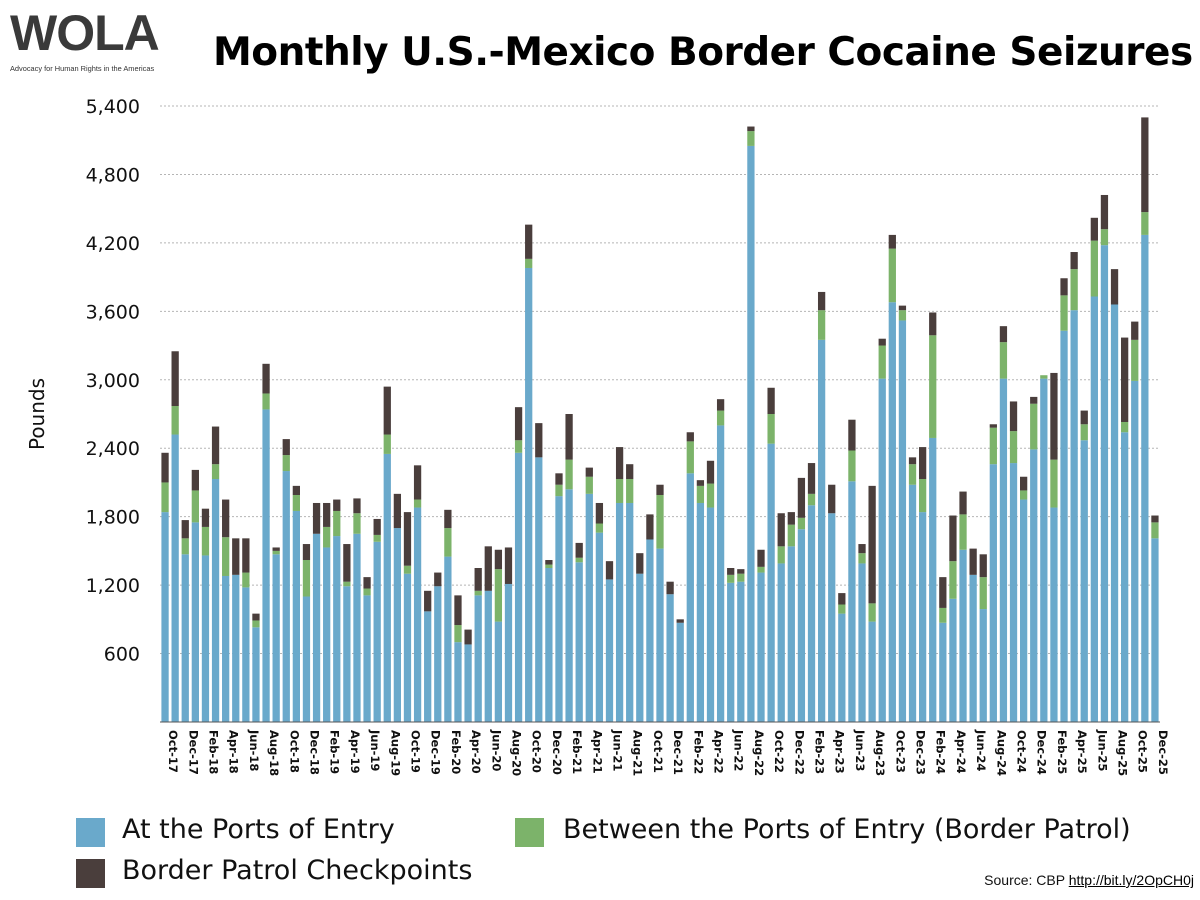 The image size is (1200, 900). I want to click on bar-segment-Sep-18-s1, so click(276, 552).